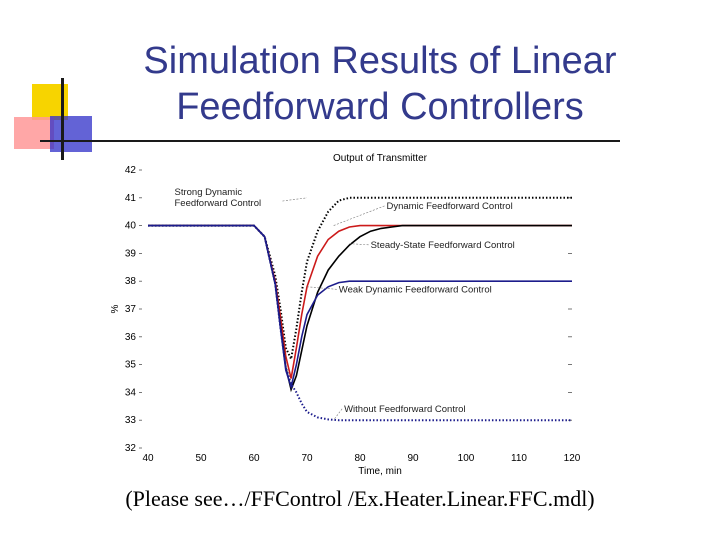 The height and width of the screenshot is (540, 720). What do you see at coordinates (131, 281) in the screenshot?
I see `y-tick-label: 38` at bounding box center [131, 281].